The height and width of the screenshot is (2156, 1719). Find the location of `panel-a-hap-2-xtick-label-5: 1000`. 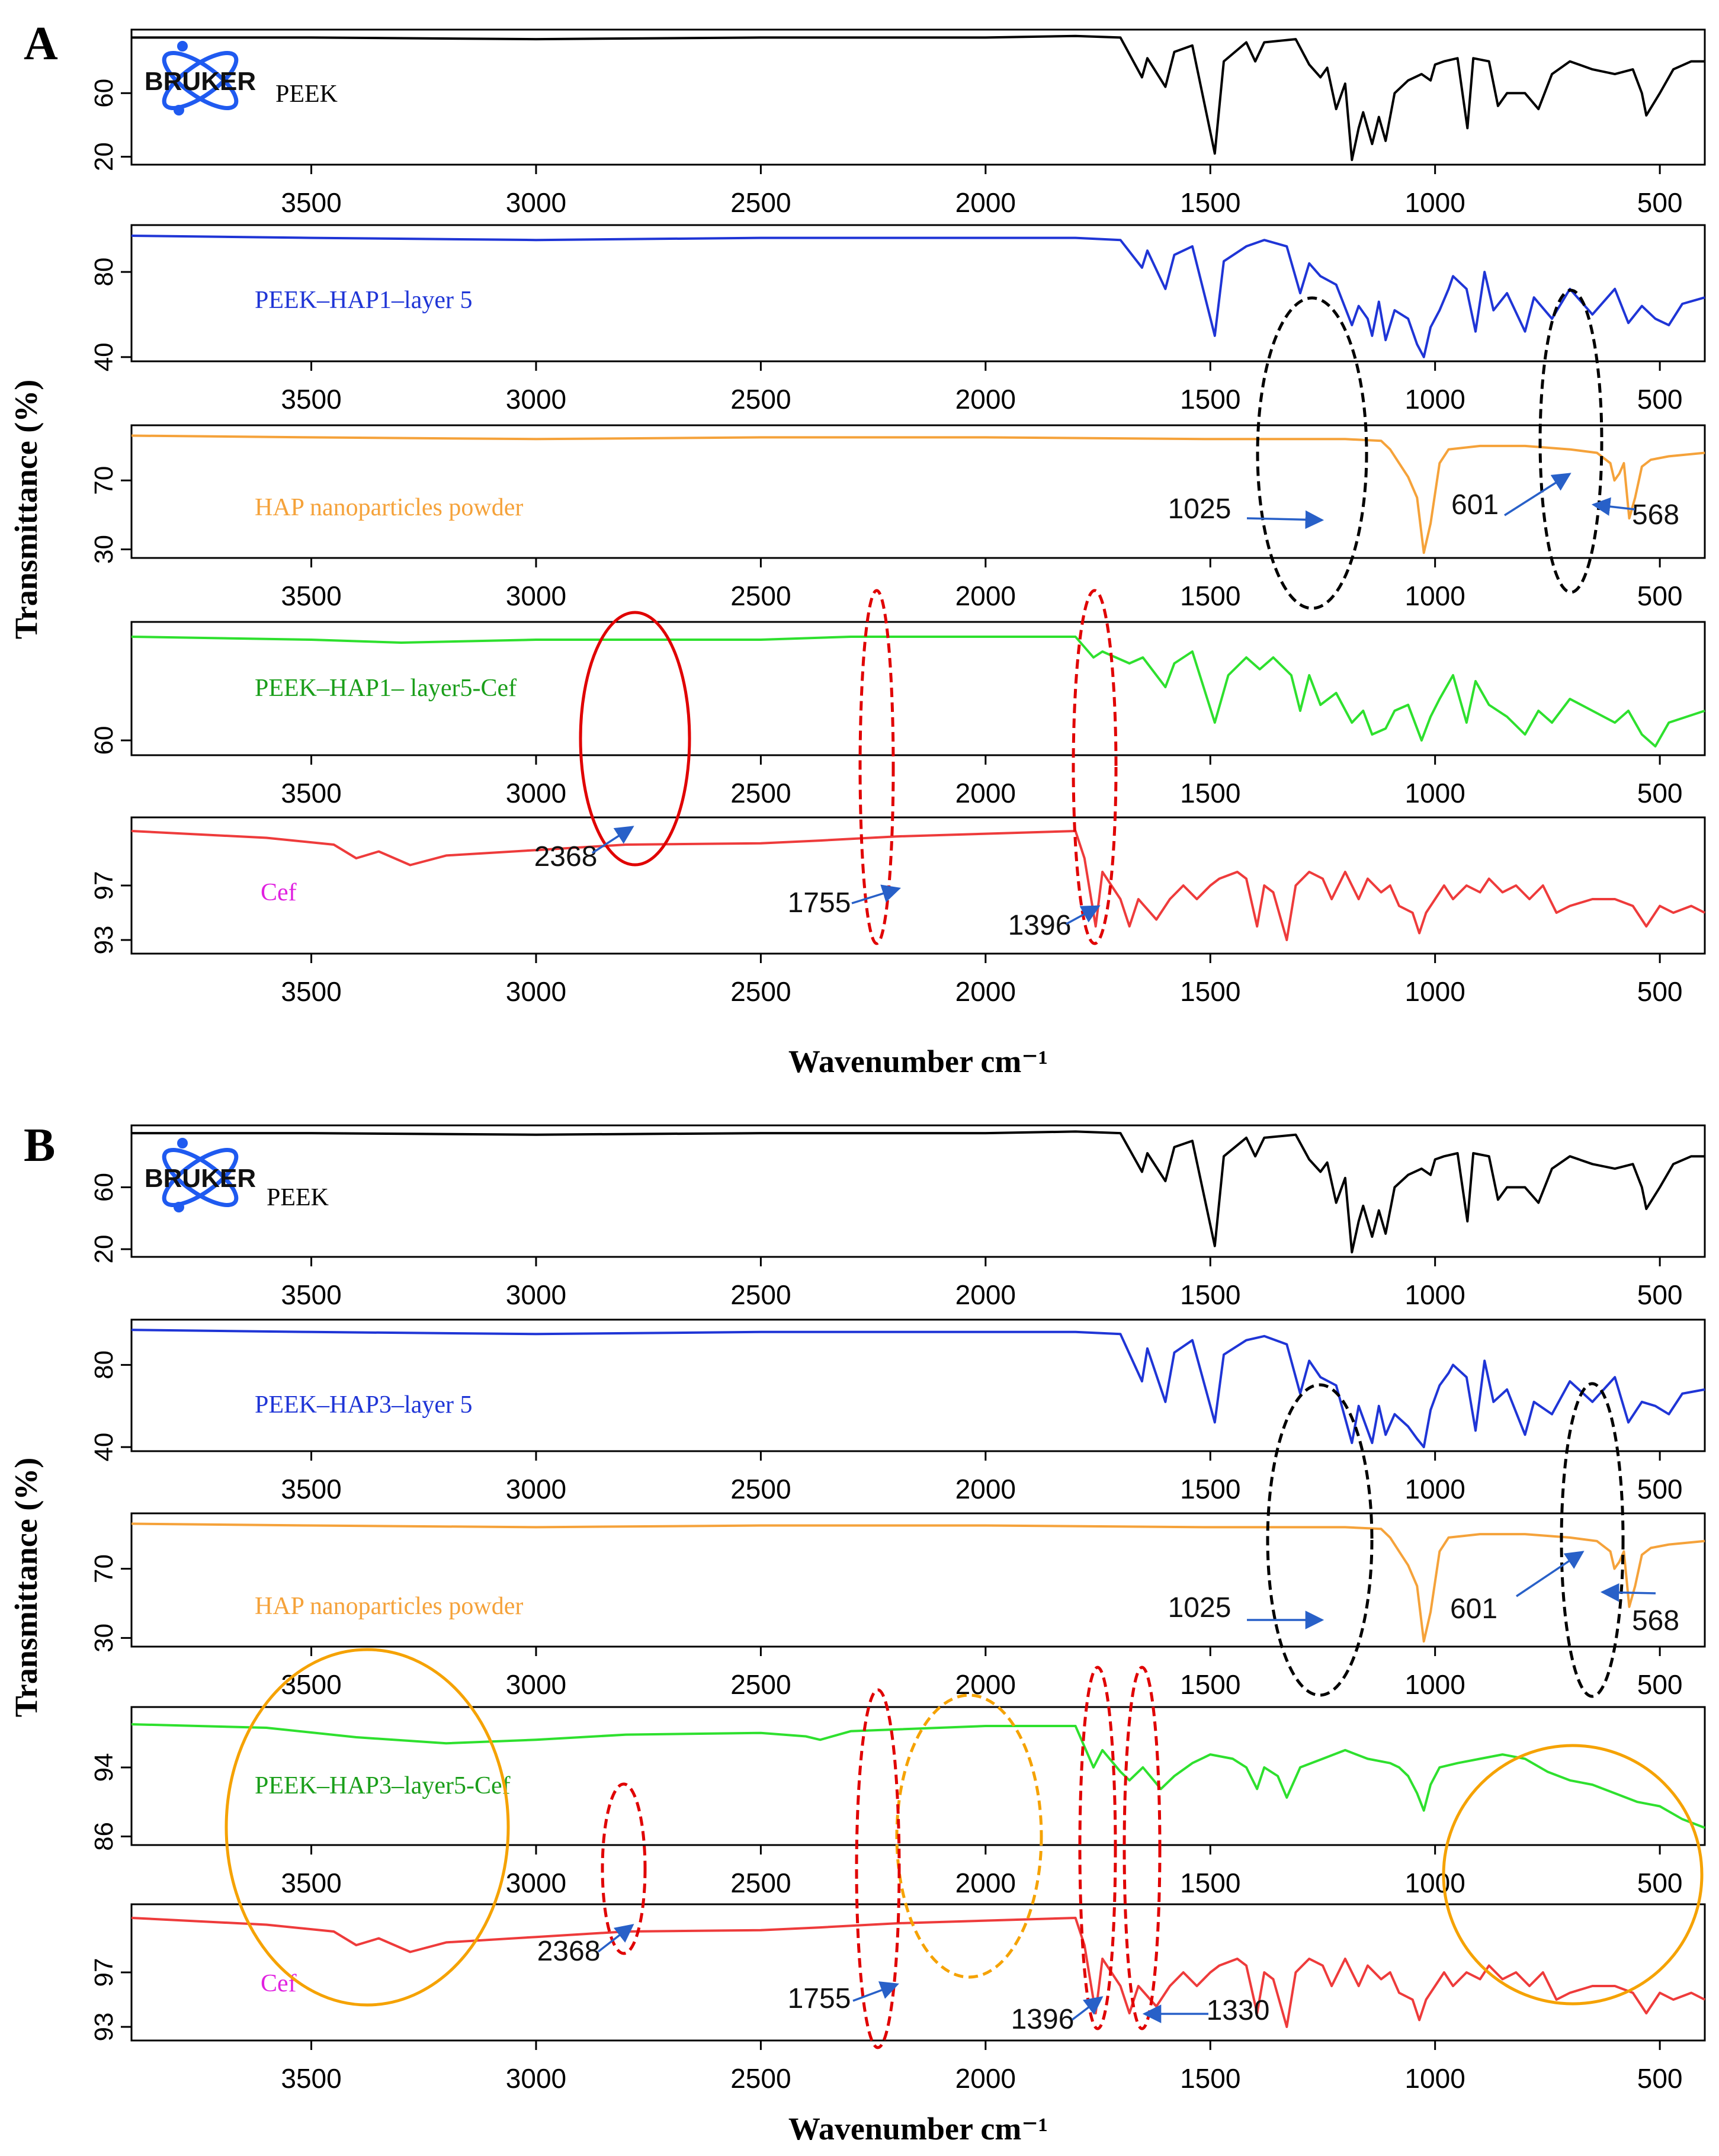

panel-a-hap-2-xtick-label-5: 1000 is located at coordinates (1435, 595).